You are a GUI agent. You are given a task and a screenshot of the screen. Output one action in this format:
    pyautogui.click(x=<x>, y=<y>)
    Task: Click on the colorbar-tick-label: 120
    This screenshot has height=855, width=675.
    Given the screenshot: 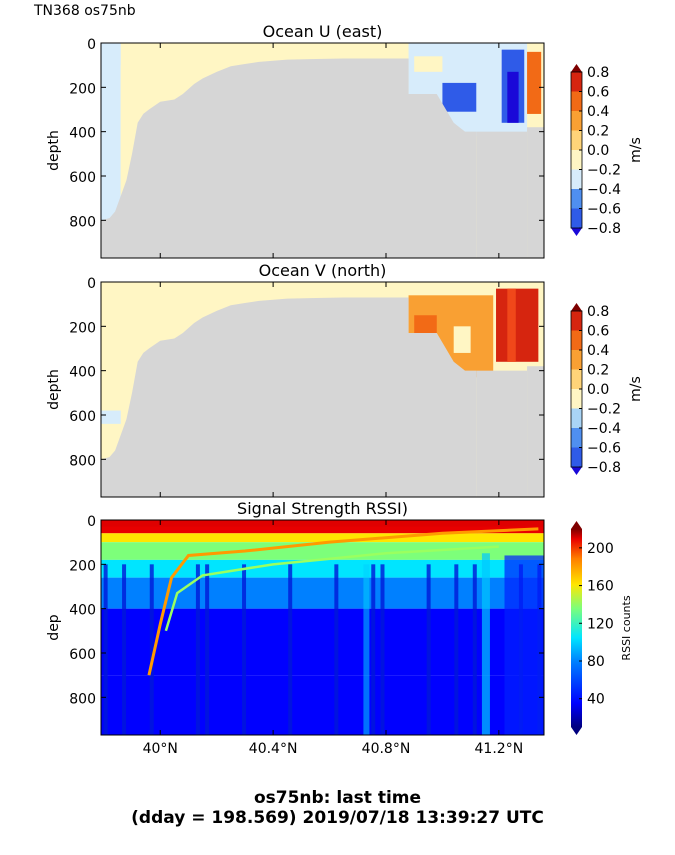 What is the action you would take?
    pyautogui.click(x=600, y=624)
    